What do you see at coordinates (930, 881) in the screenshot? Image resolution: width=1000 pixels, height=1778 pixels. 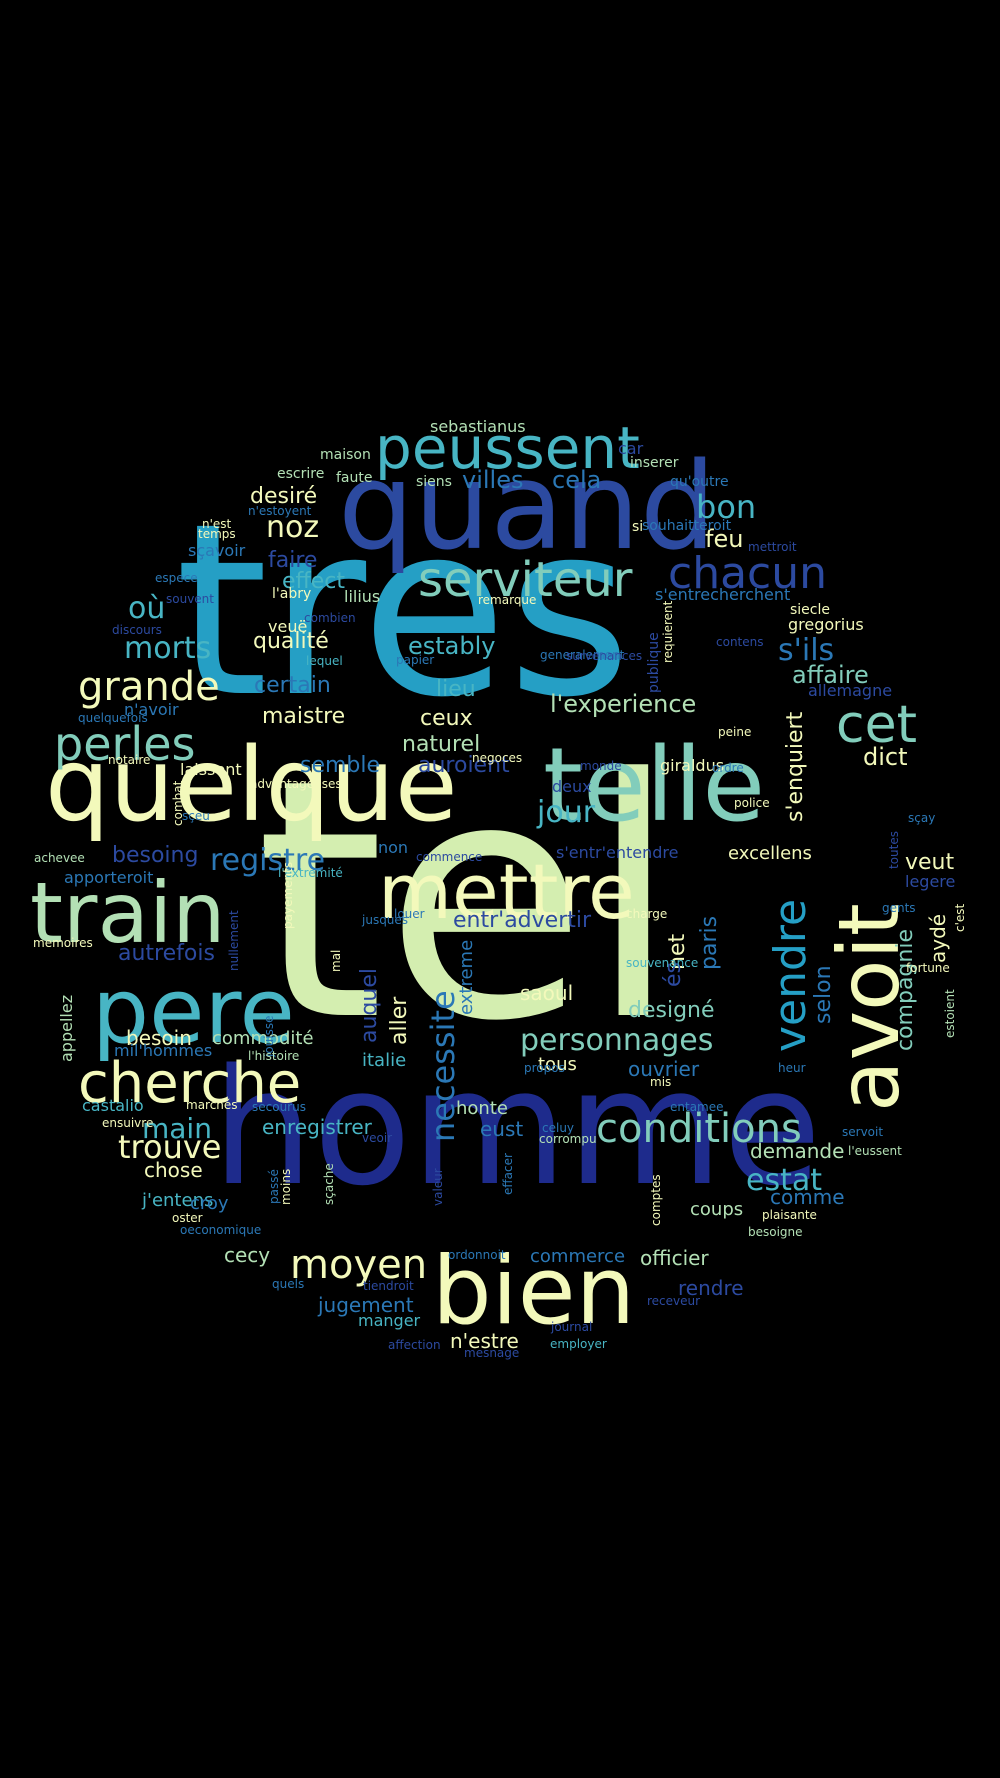 I see `word: legere` at bounding box center [930, 881].